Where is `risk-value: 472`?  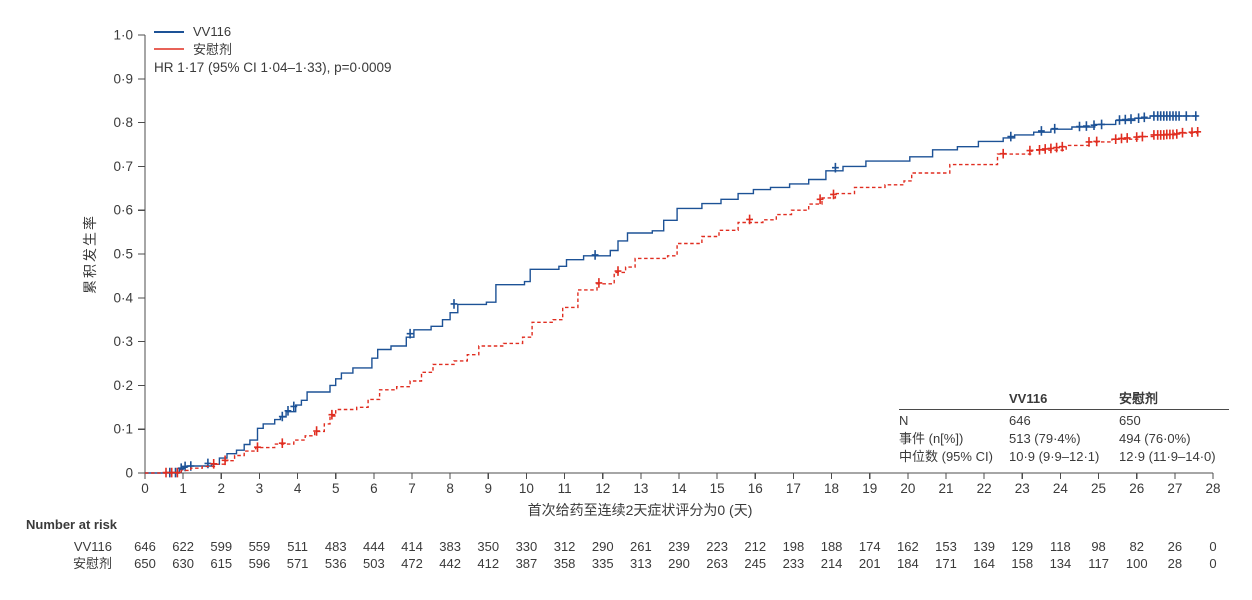 risk-value: 472 is located at coordinates (412, 563).